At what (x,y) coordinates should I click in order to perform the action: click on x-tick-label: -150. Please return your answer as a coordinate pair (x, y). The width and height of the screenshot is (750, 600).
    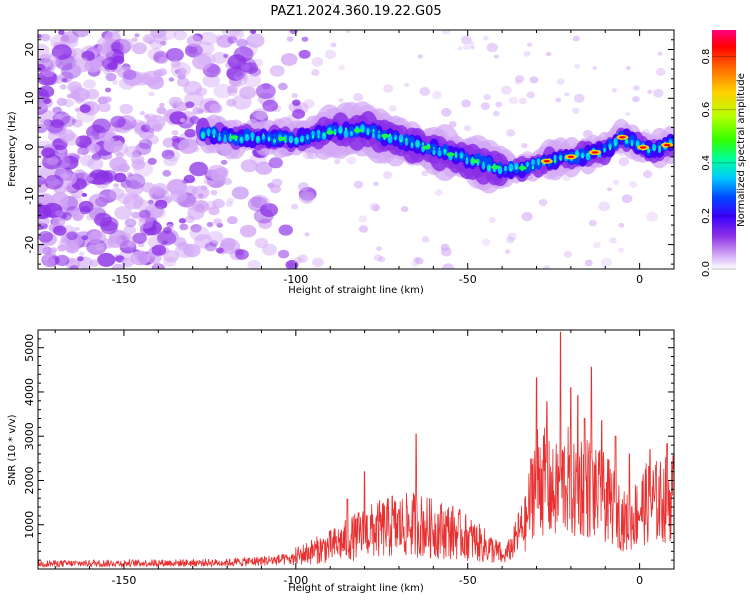
    Looking at the image, I should click on (123, 580).